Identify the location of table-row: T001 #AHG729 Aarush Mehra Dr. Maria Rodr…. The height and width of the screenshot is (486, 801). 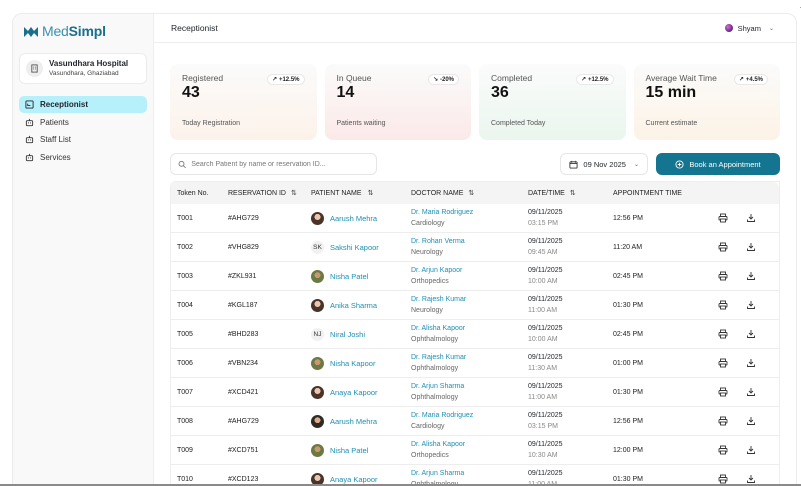
(475, 218).